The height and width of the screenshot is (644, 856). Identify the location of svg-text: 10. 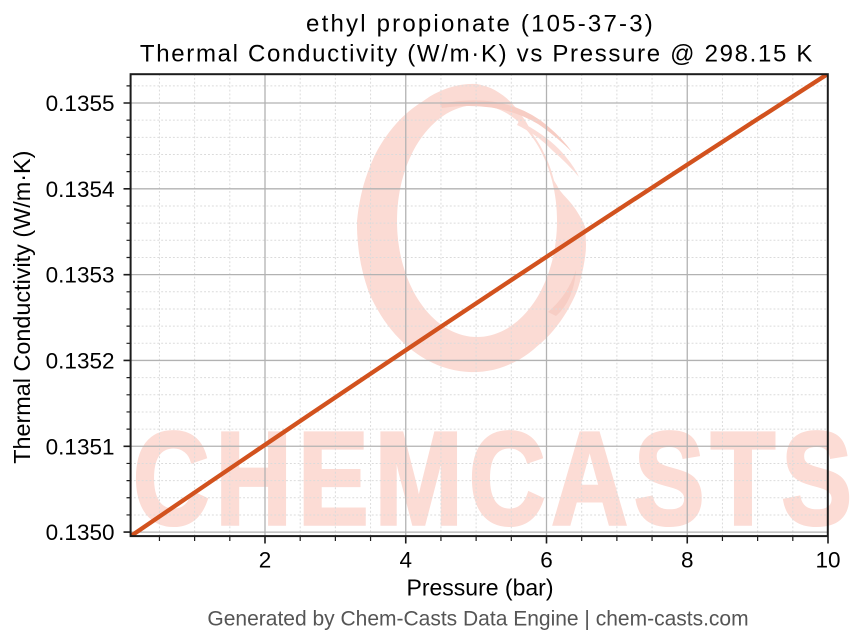
(827, 560).